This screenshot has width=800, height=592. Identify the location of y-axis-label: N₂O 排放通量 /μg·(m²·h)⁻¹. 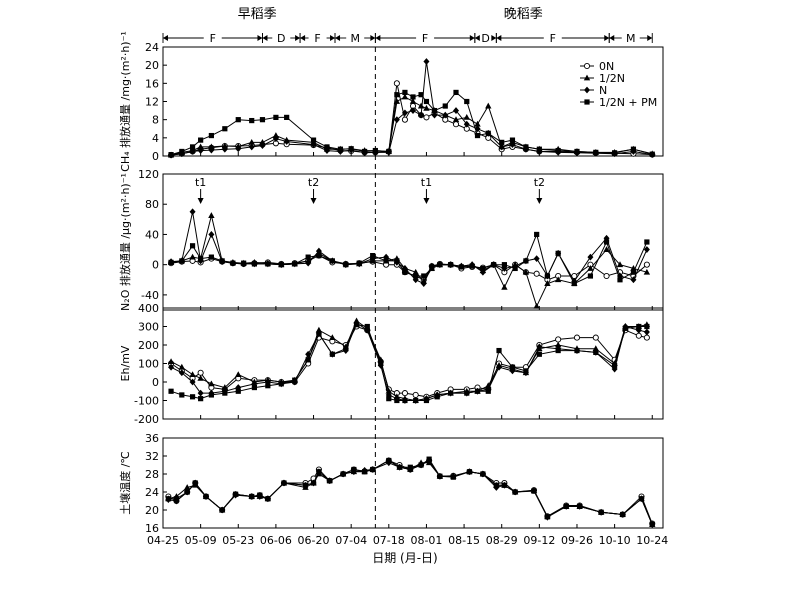
(125, 242).